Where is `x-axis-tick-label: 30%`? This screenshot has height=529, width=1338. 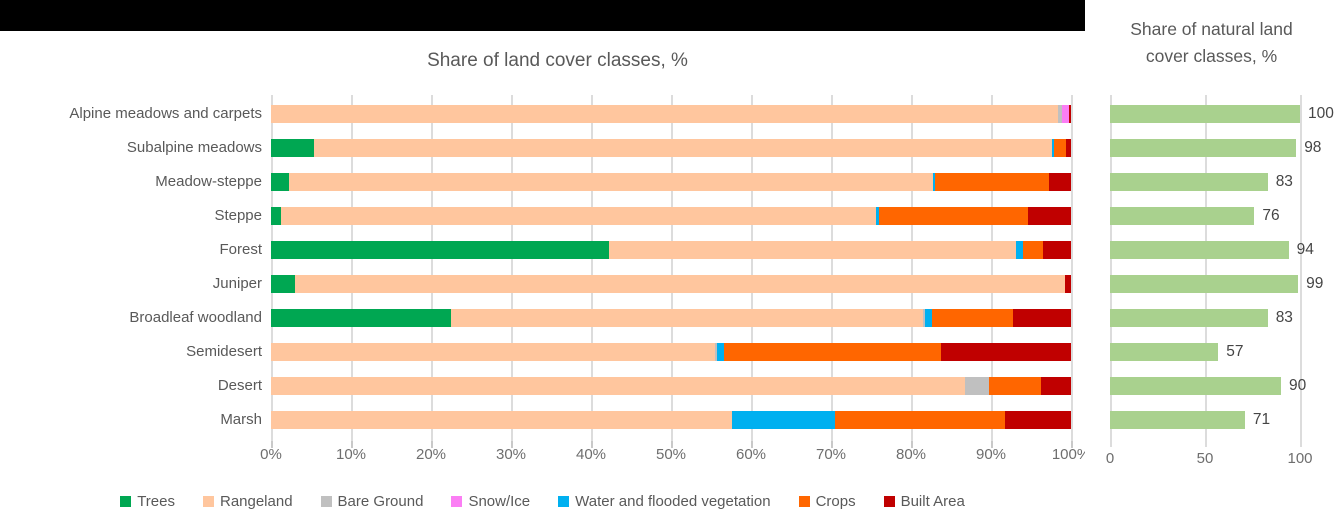 x-axis-tick-label: 30% is located at coordinates (511, 454).